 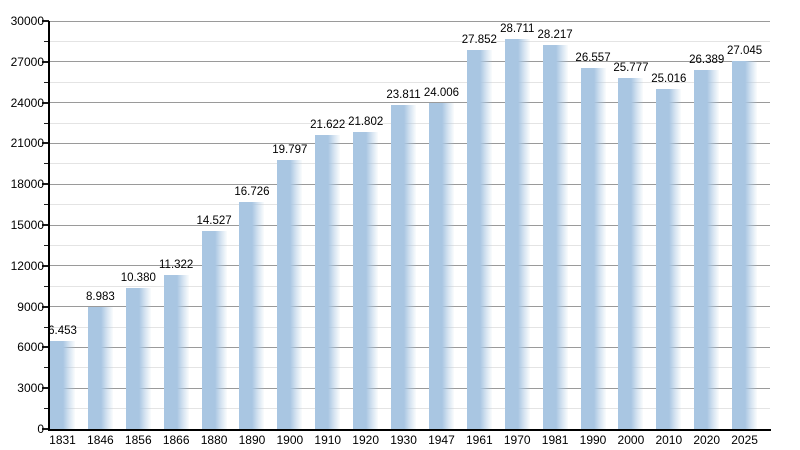 What do you see at coordinates (366, 122) in the screenshot?
I see `bar-value-label: 21.802` at bounding box center [366, 122].